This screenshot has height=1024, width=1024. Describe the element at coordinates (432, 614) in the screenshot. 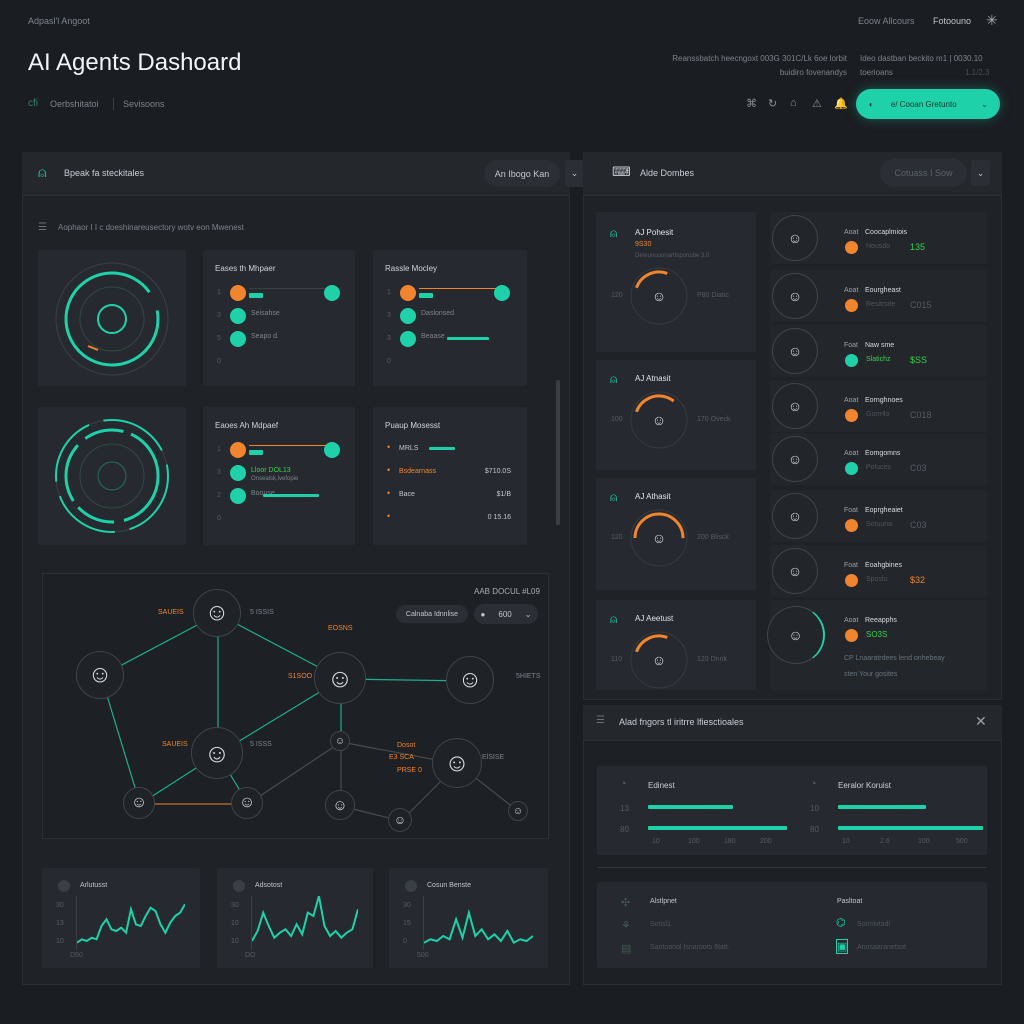

I see `network-filter-button: Calnaba Idnnlise` at that location.